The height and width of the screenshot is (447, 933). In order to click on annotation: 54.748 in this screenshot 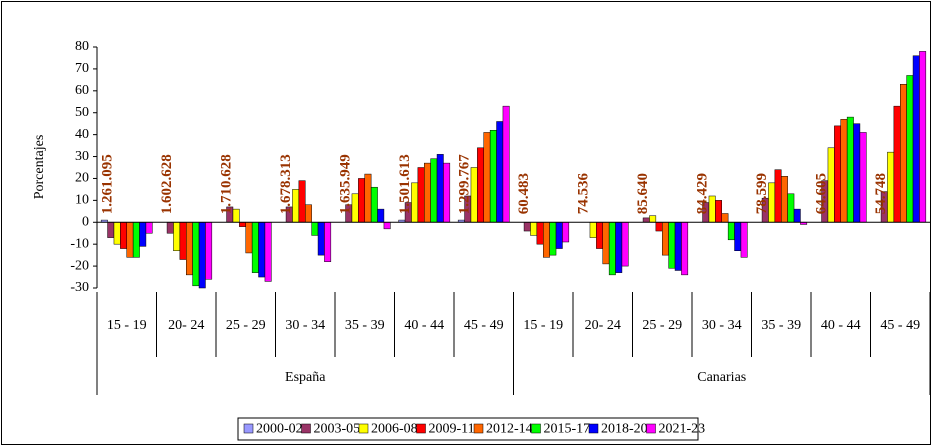, I will do `click(881, 193)`.